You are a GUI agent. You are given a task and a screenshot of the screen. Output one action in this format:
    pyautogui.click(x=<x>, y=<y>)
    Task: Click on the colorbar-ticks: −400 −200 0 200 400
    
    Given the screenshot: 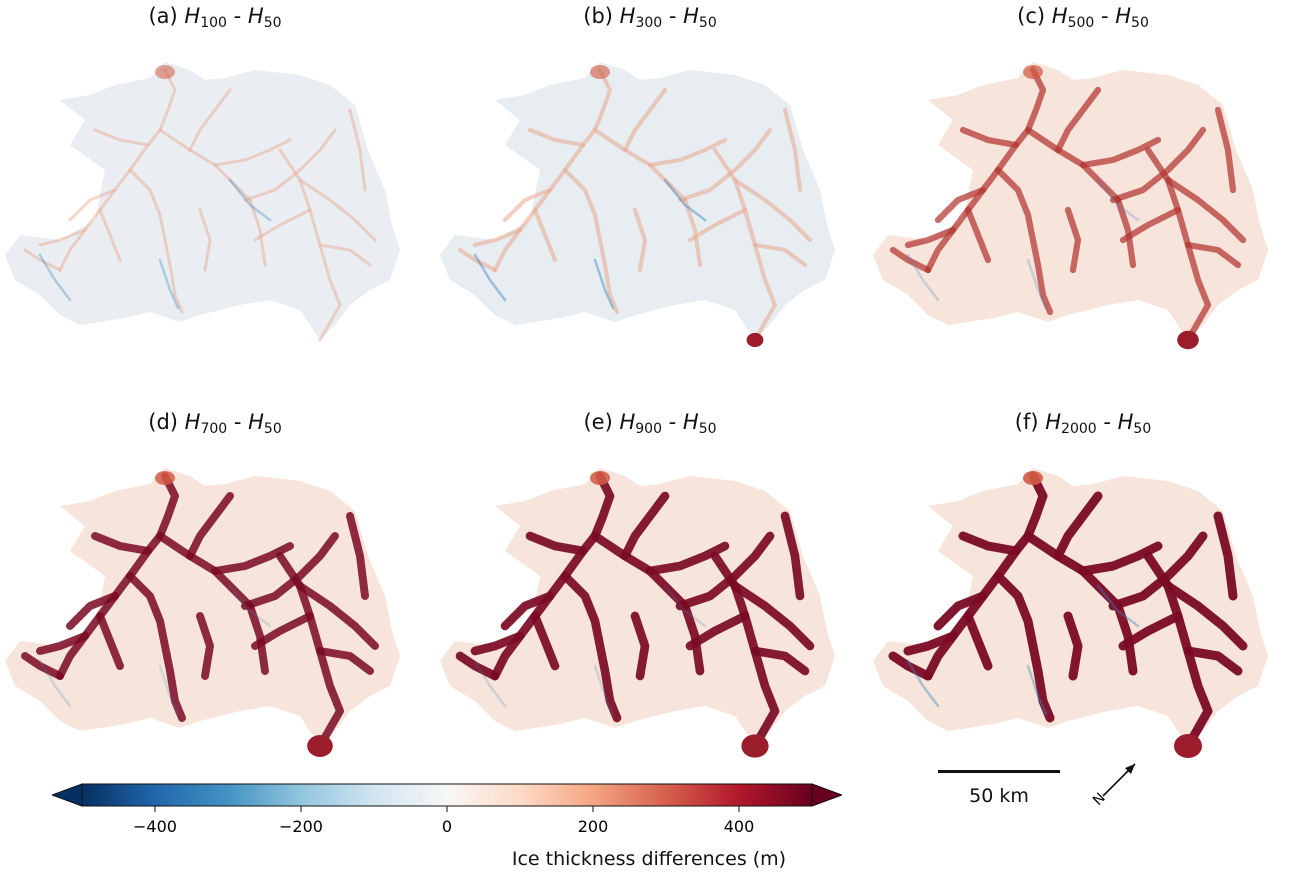 What is the action you would take?
    pyautogui.click(x=443, y=821)
    